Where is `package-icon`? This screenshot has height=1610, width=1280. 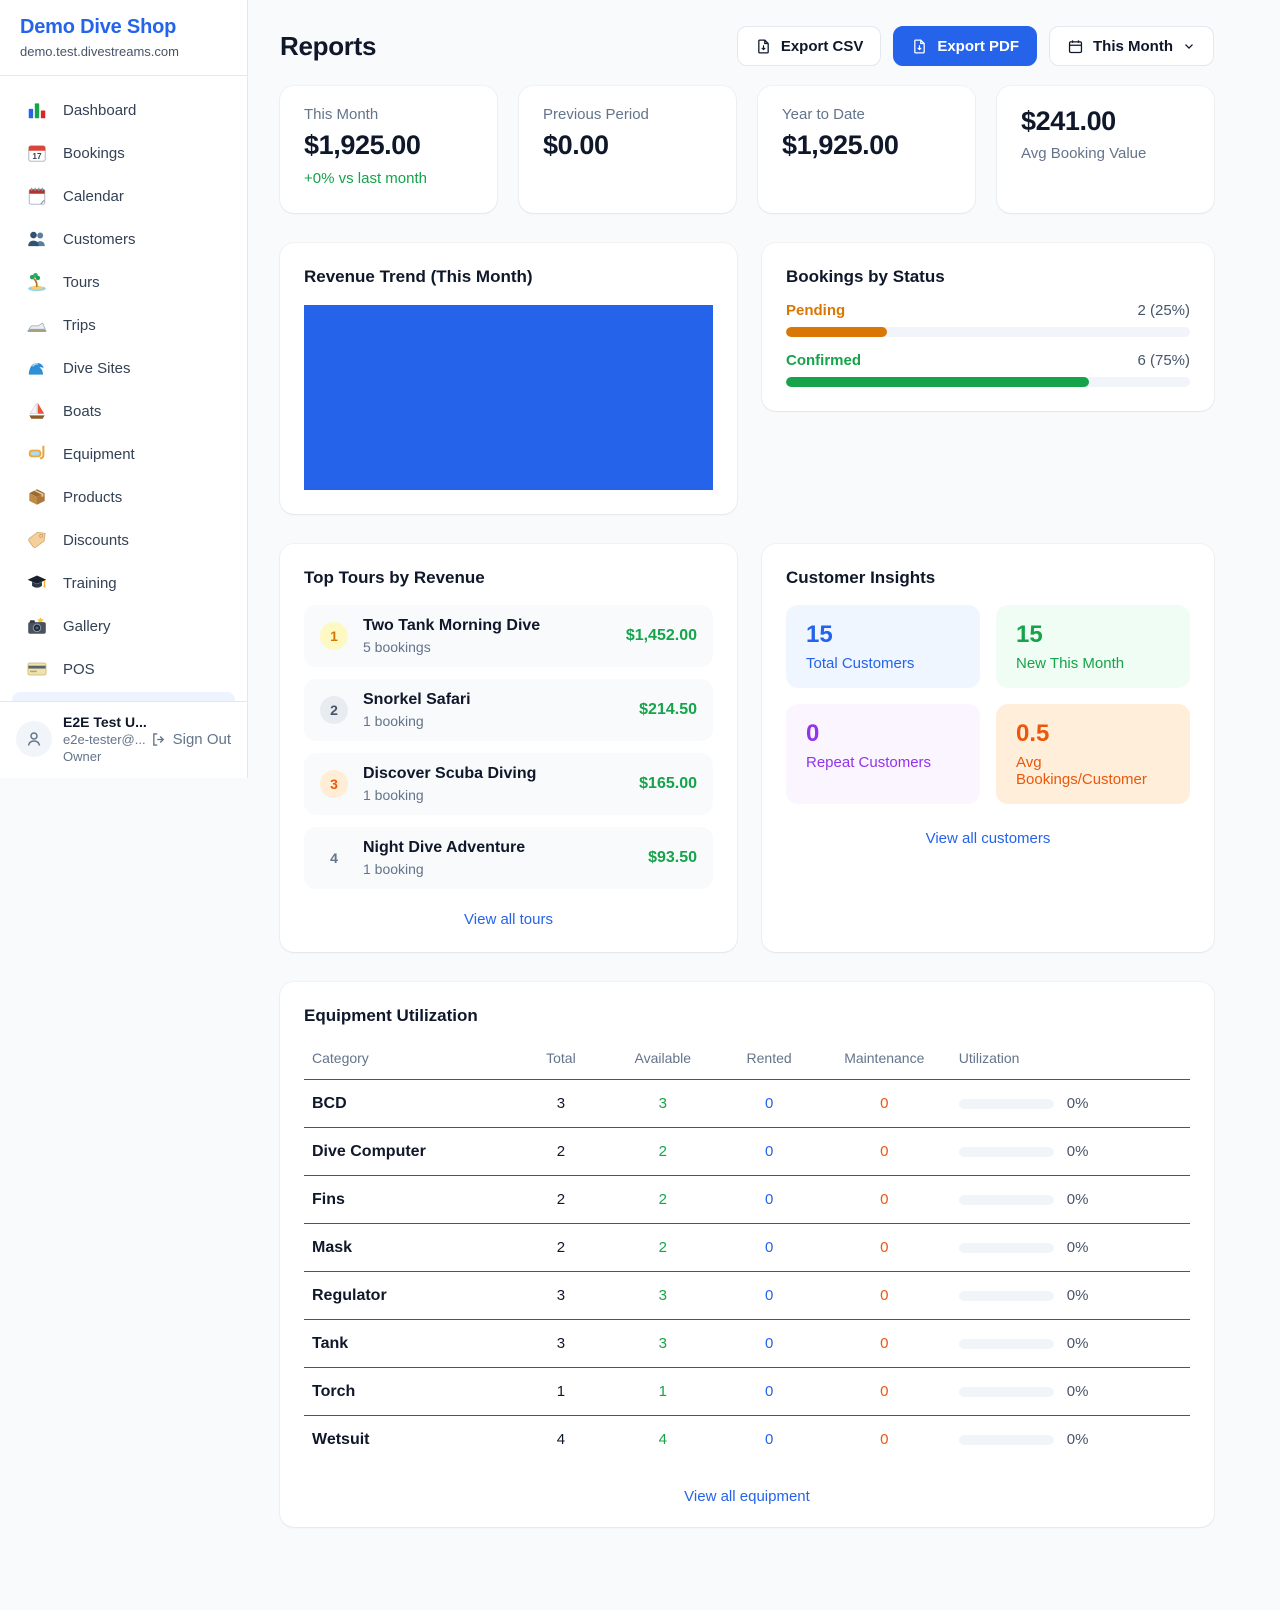 package-icon is located at coordinates (37, 497).